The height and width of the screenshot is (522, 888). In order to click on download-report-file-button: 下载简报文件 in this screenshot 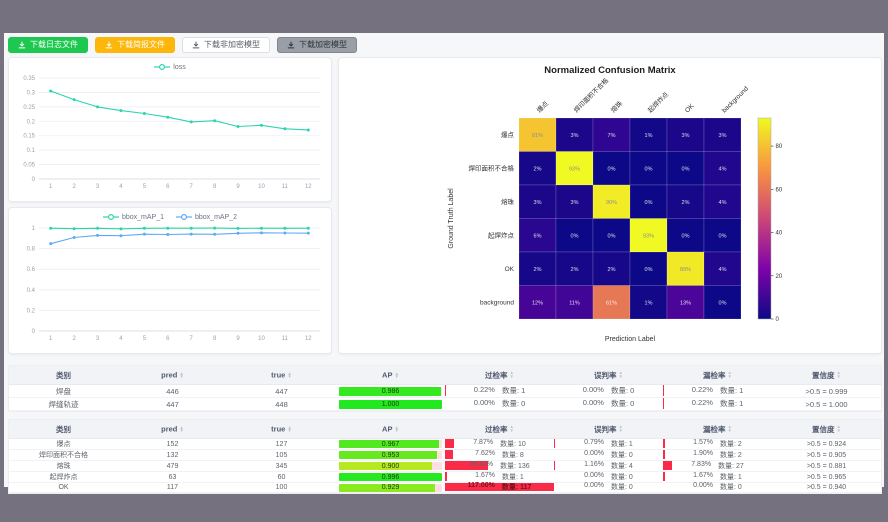, I will do `click(135, 45)`.